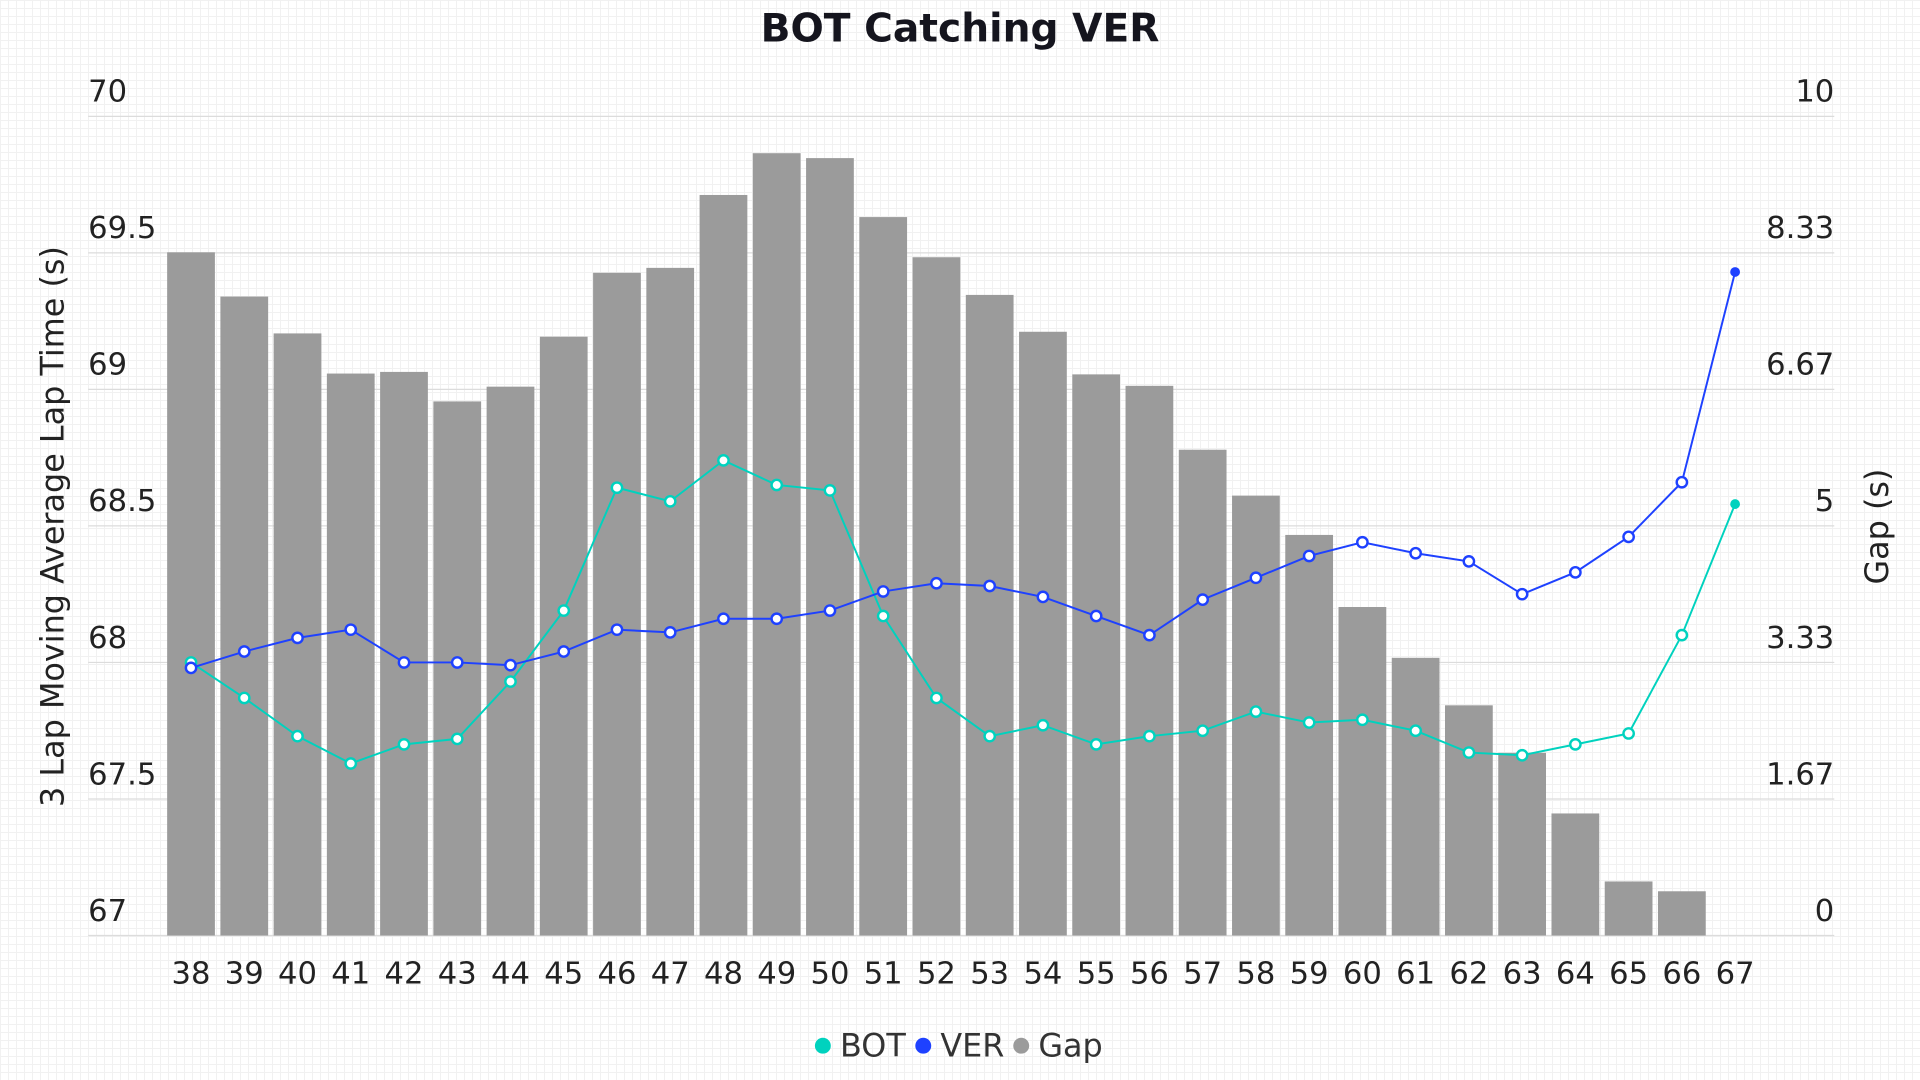  What do you see at coordinates (1824, 911) in the screenshot?
I see `y-right-tick-label: 0` at bounding box center [1824, 911].